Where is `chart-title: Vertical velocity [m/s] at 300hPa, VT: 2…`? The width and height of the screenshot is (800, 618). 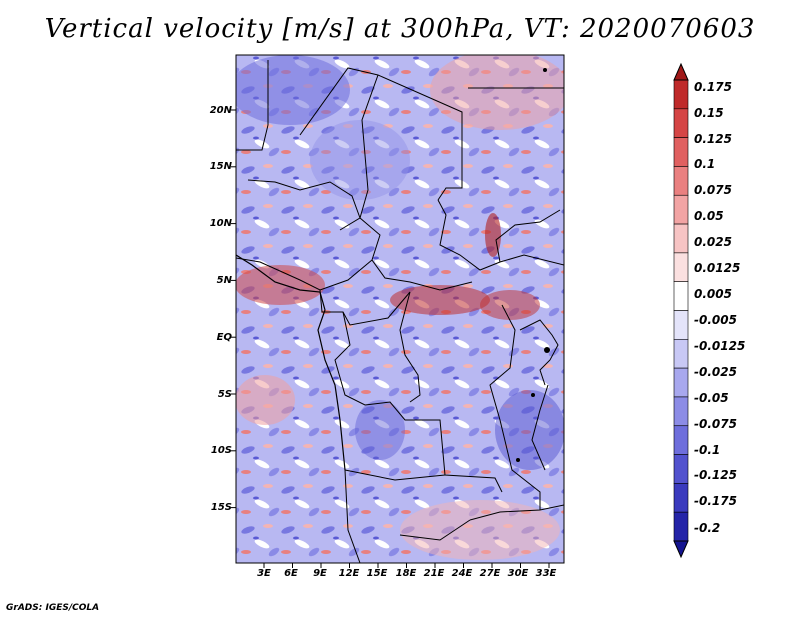
chart-title: Vertical velocity [m/s] at 300hPa, VT: 2… is located at coordinates (400, 29).